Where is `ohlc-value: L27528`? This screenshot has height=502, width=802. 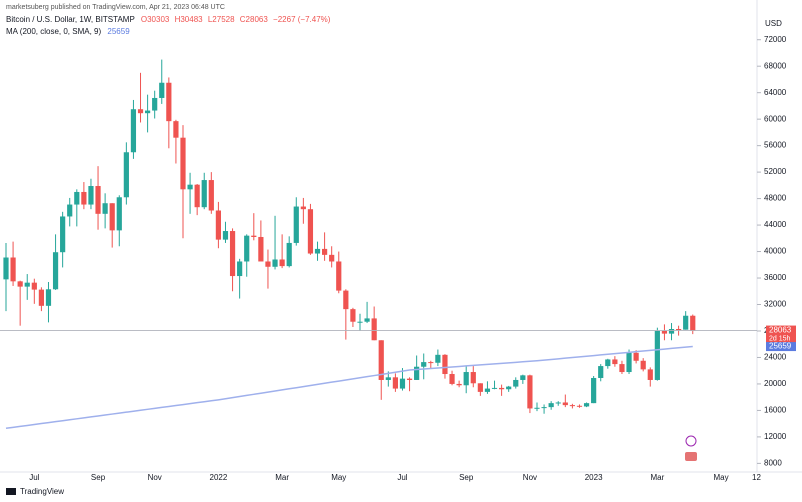
ohlc-value: L27528 is located at coordinates (221, 19).